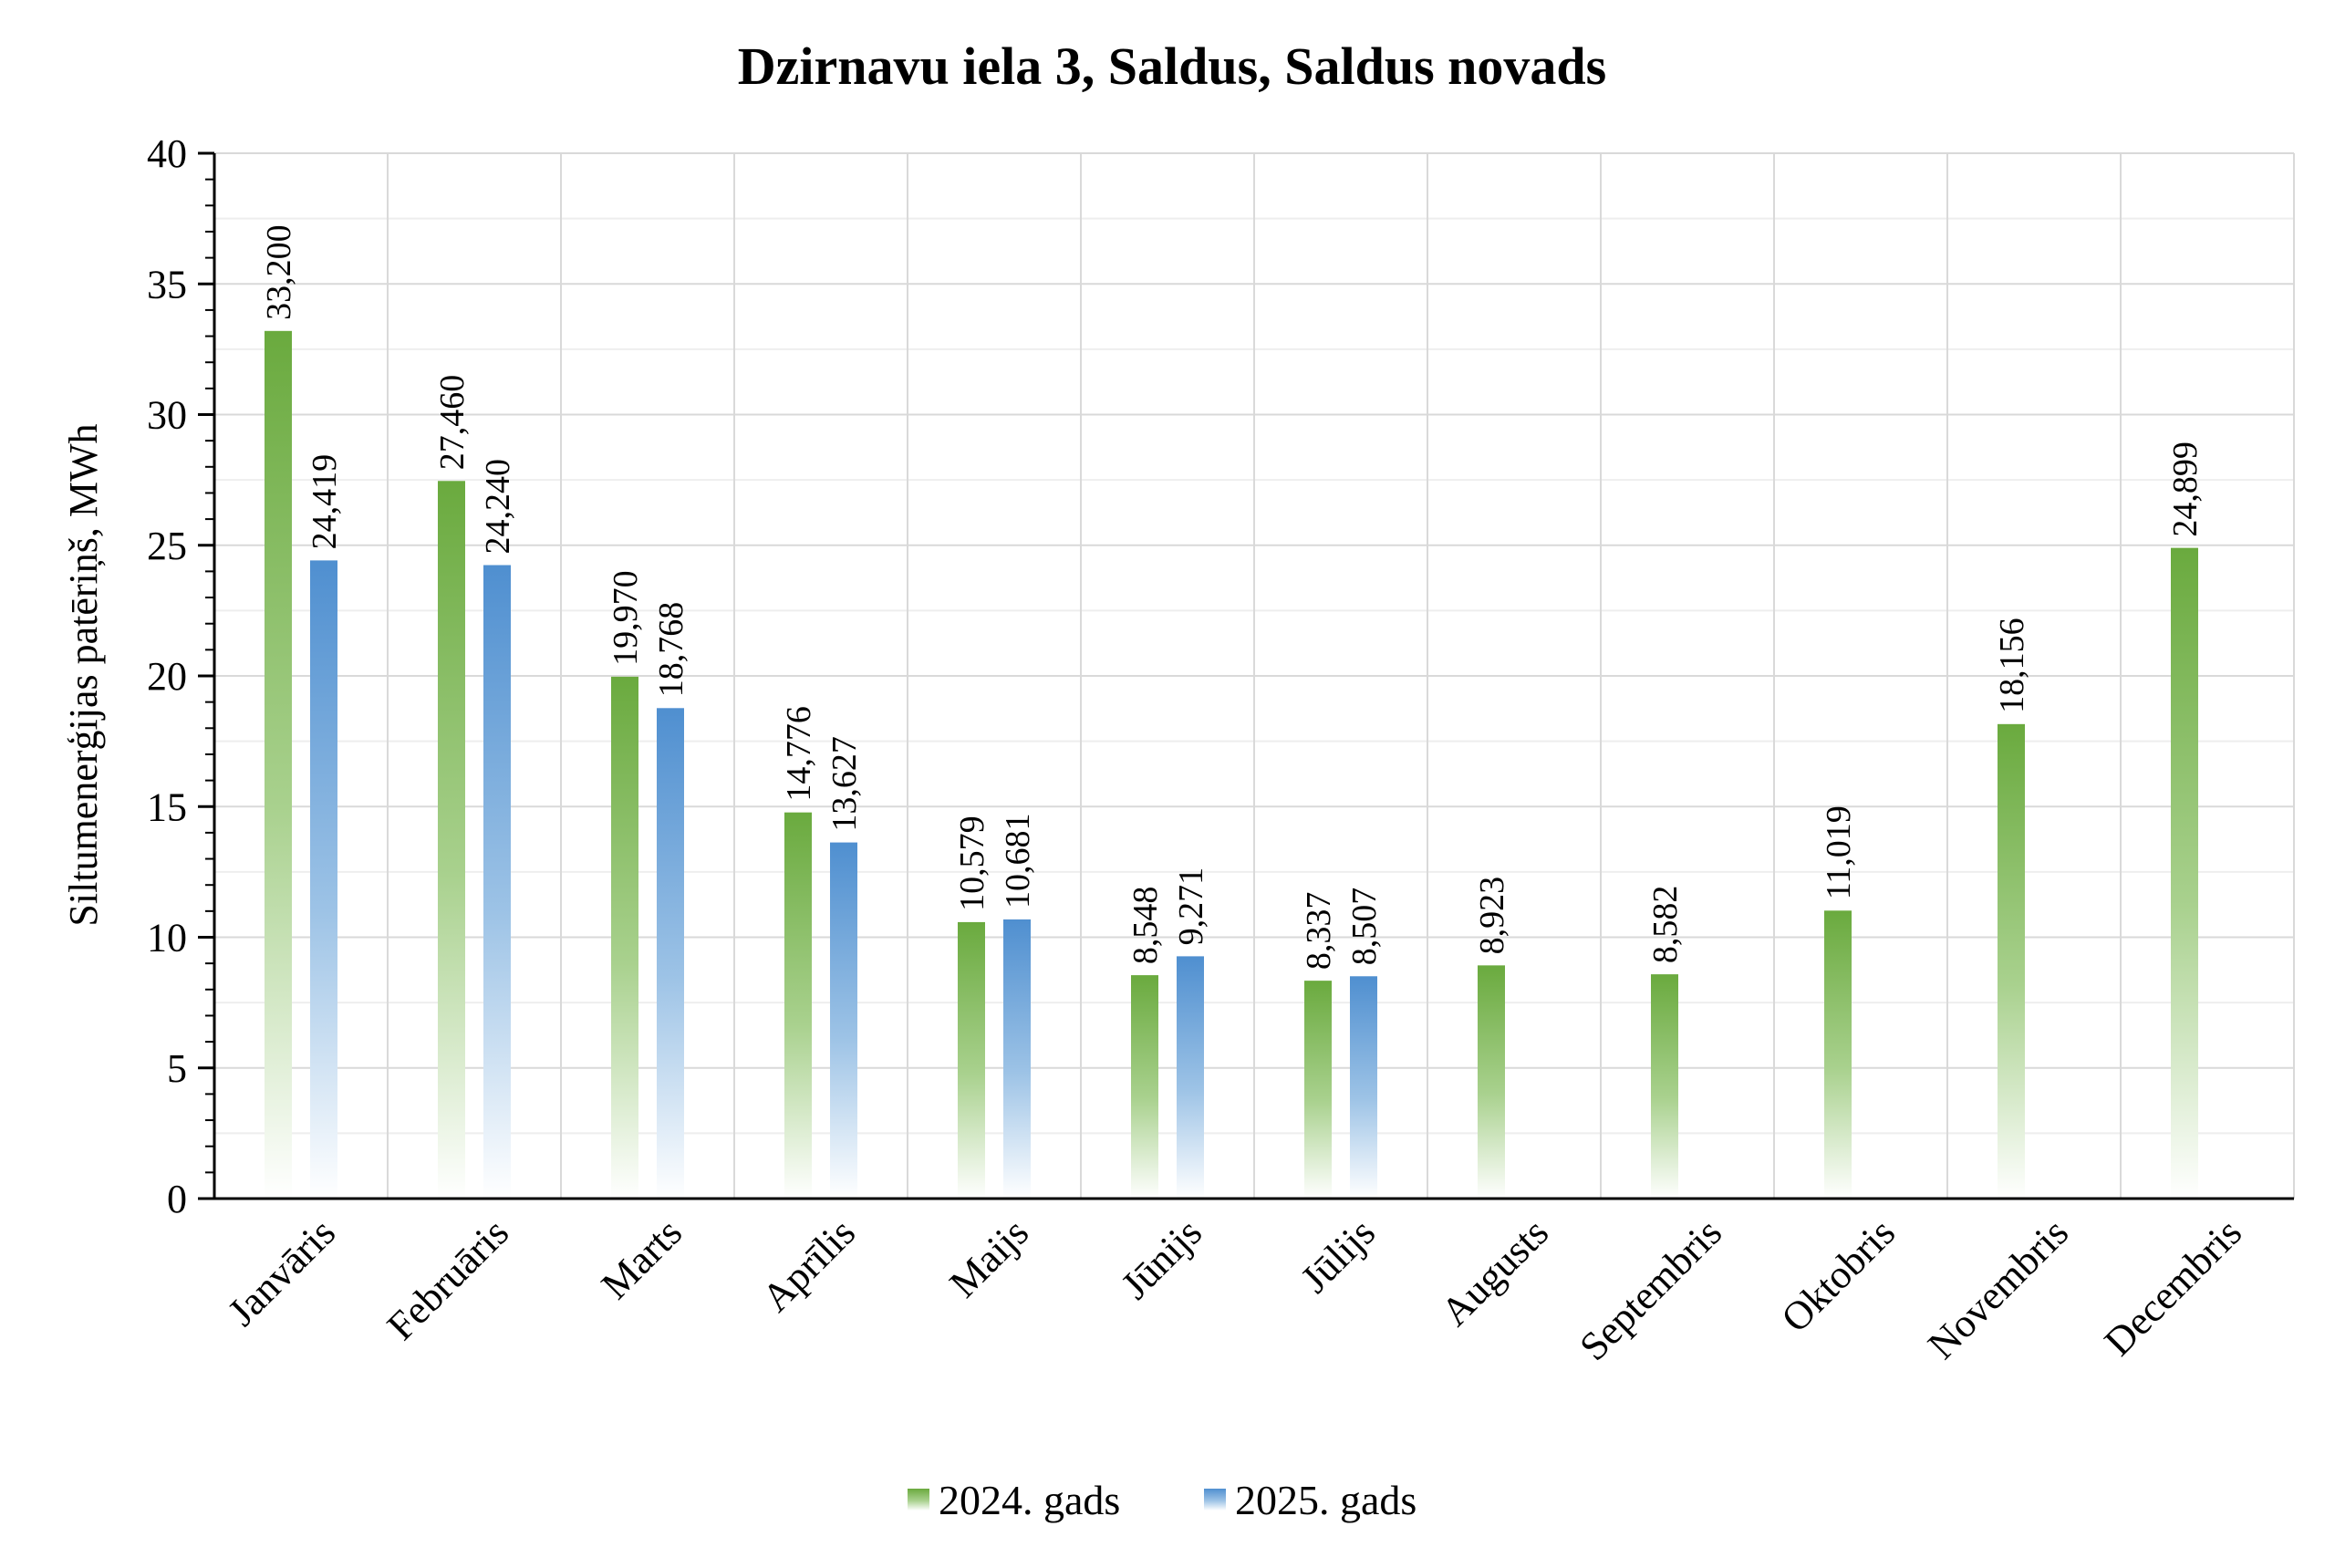  I want to click on data-label: 24,899, so click(2185, 489).